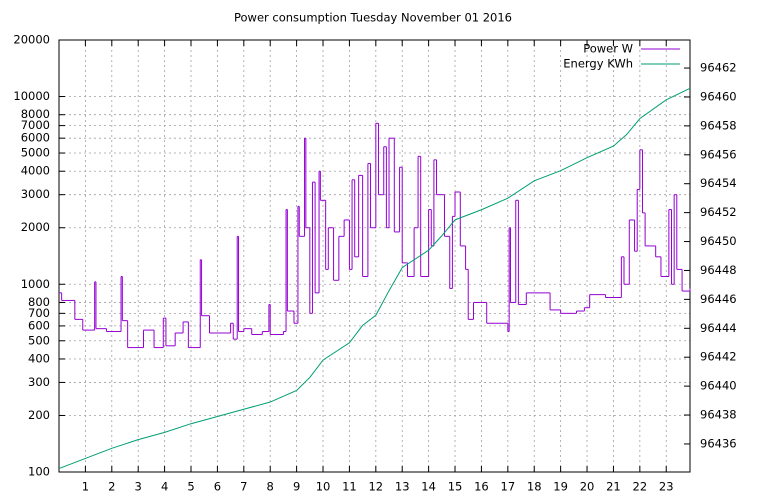  Describe the element at coordinates (296, 487) in the screenshot. I see `x-tick-label: 9` at that location.